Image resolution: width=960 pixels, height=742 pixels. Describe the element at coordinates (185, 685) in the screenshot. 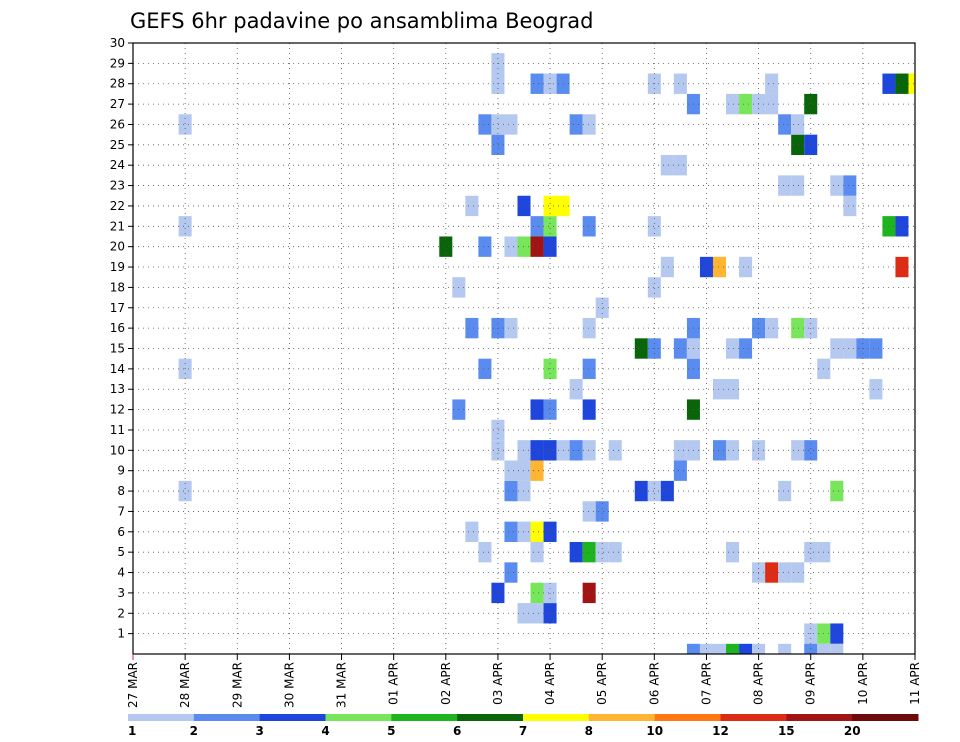

I see `x-tick-label: 28 MAR` at that location.